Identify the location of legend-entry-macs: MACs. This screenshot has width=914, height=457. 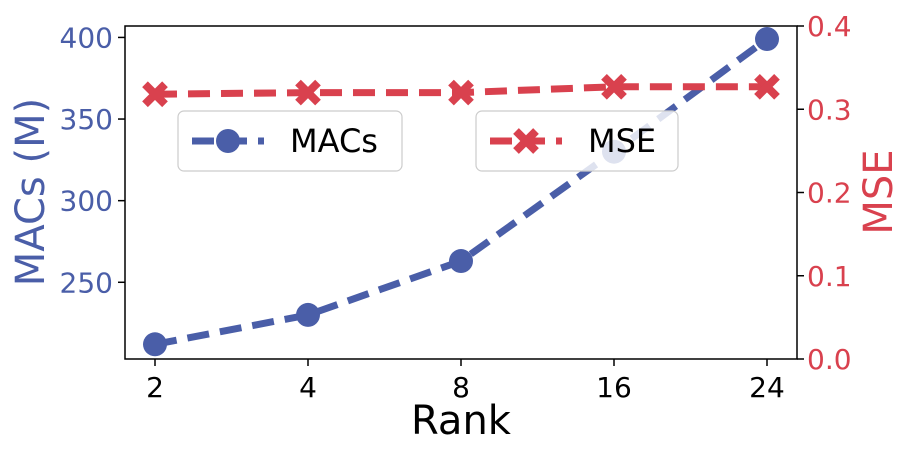
(290, 141).